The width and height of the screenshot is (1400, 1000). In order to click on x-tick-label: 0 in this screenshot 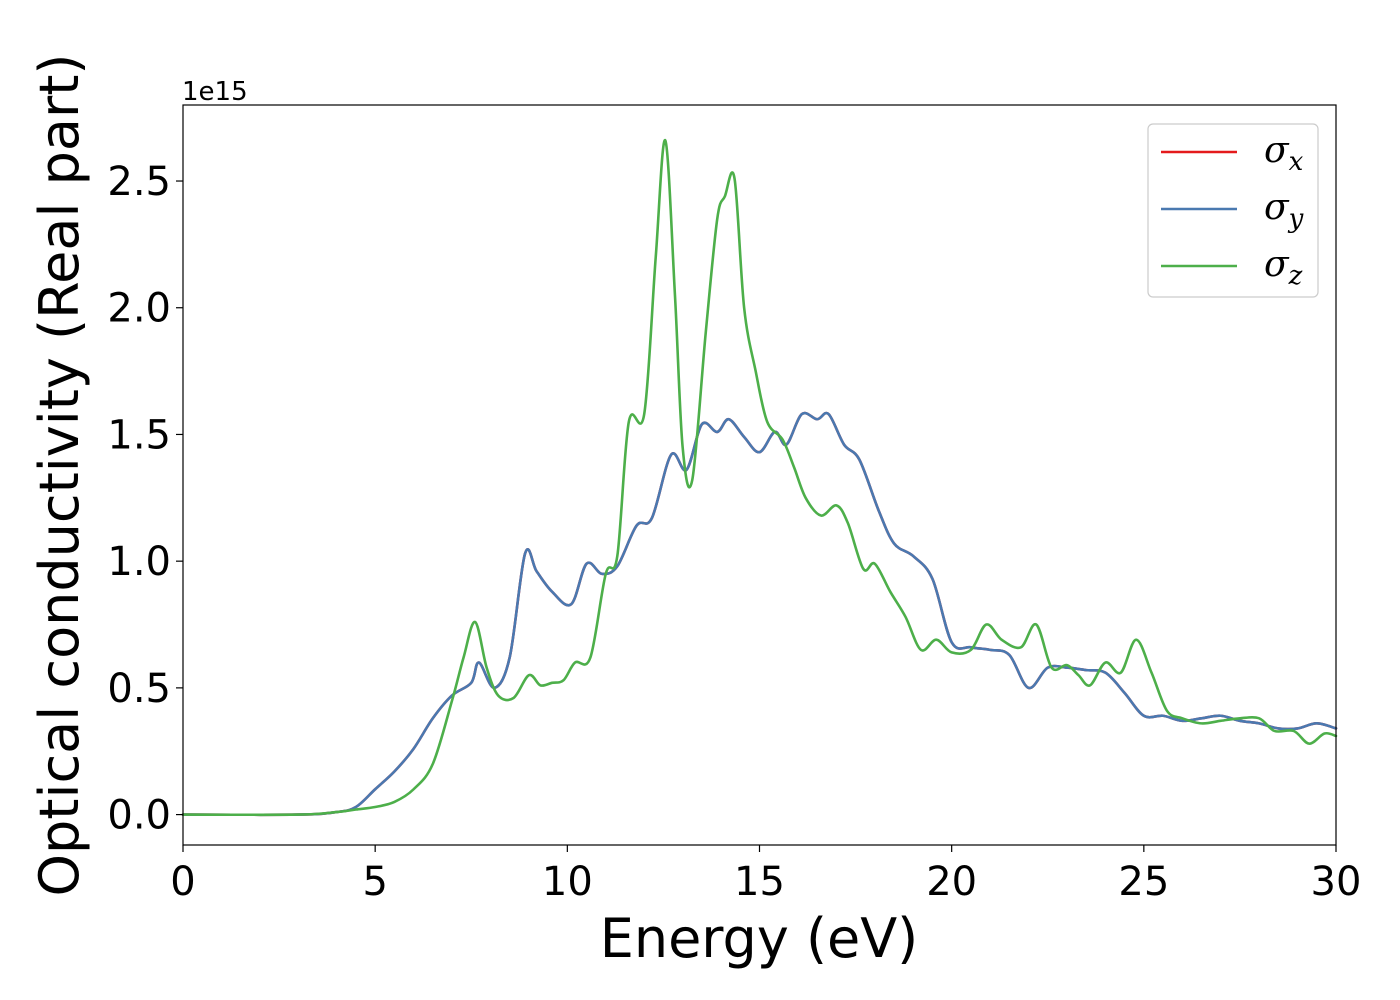, I will do `click(182, 882)`.